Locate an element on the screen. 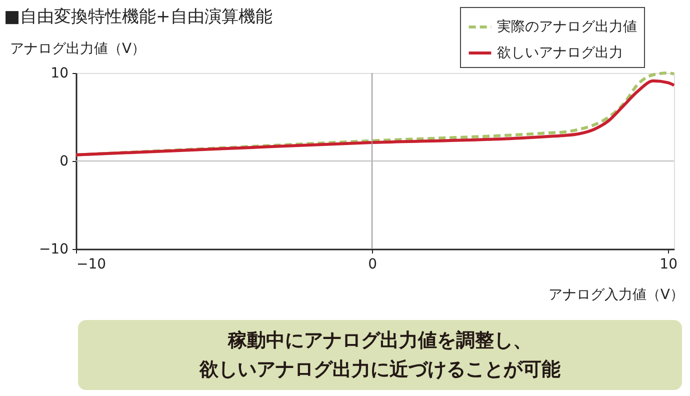  legend-label: 欲しいアナログ出力 is located at coordinates (560, 53).